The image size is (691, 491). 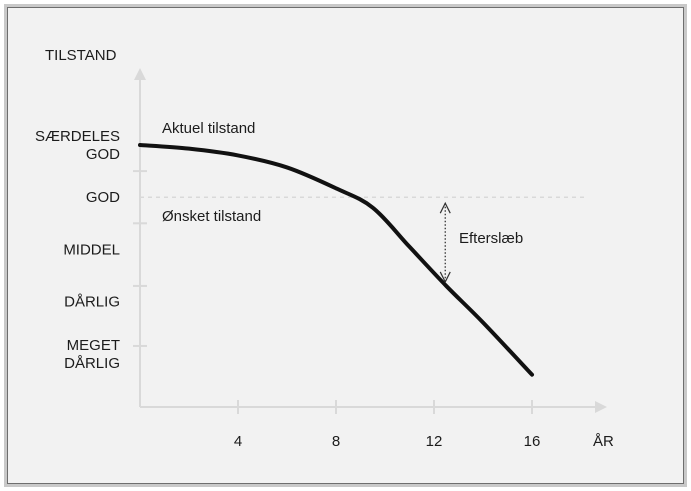 I want to click on y-axis-arrow, so click(x=140, y=74).